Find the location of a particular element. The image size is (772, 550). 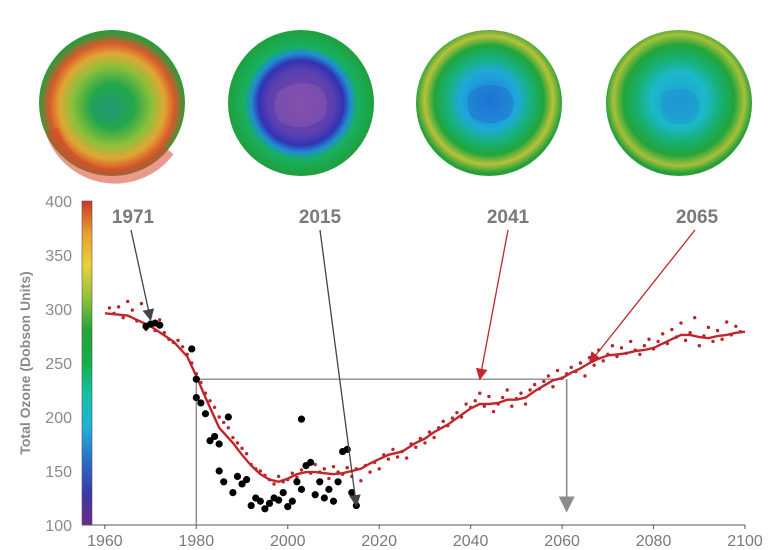

x-tick-label: 1980 is located at coordinates (197, 541).